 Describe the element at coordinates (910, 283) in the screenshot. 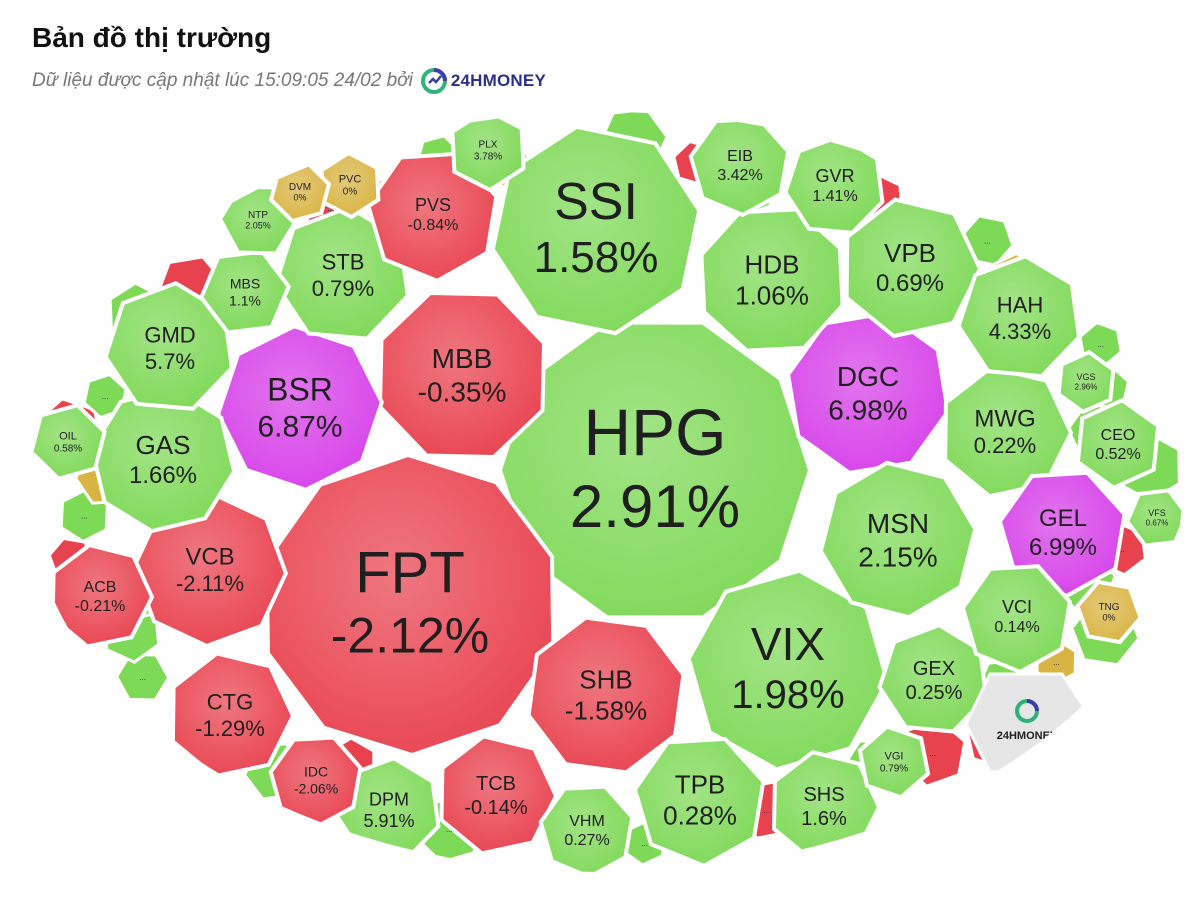

I see `tile-change: 0.69%` at that location.